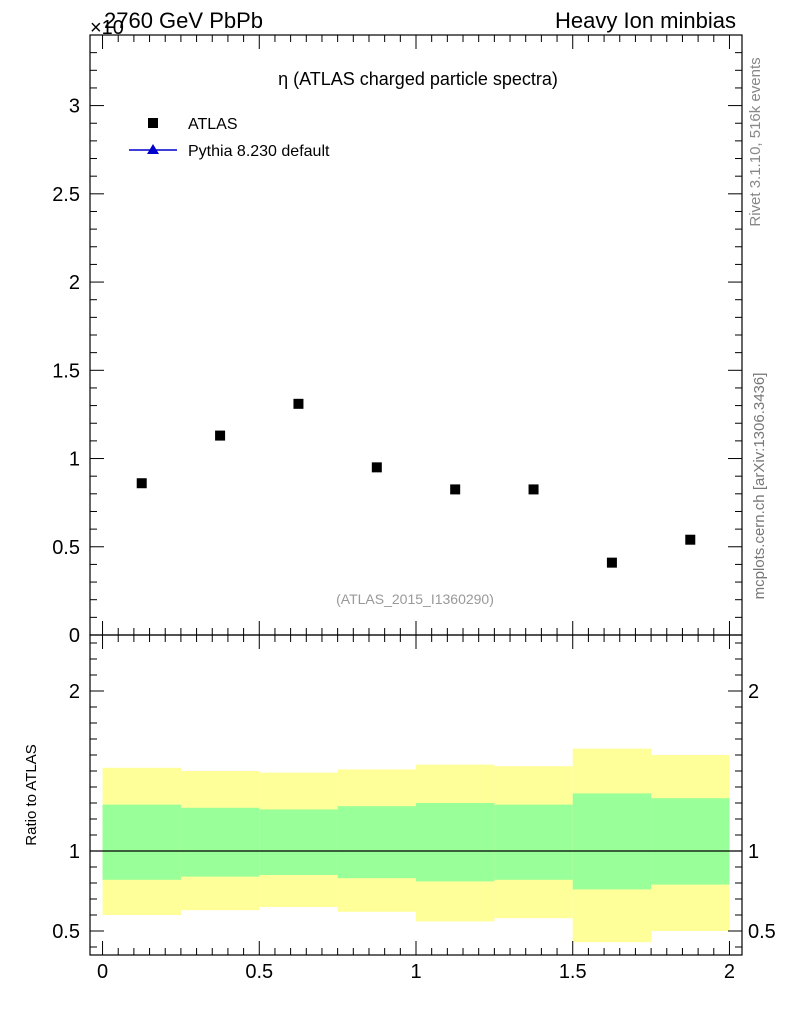  What do you see at coordinates (74, 852) in the screenshot?
I see `ratio-y-tick-label-left: 1` at bounding box center [74, 852].